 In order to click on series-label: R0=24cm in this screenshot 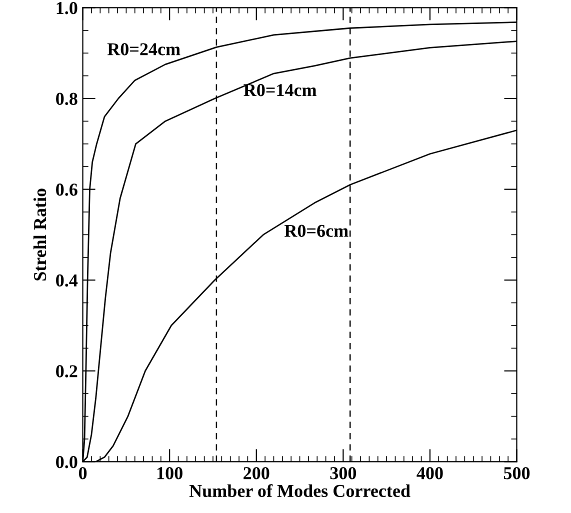, I will do `click(143, 49)`.